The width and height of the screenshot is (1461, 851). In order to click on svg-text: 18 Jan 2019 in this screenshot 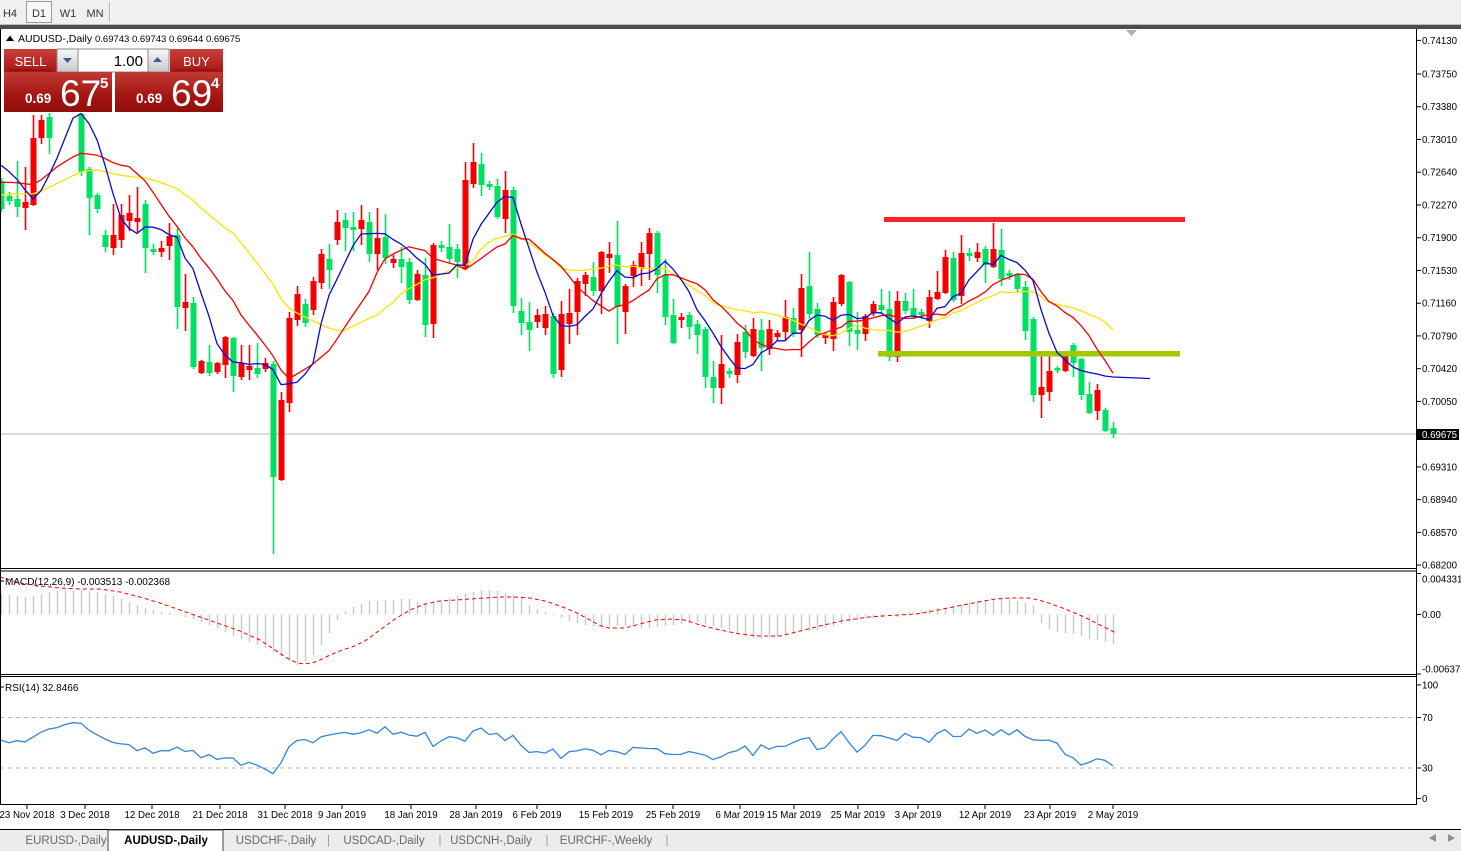, I will do `click(410, 815)`.